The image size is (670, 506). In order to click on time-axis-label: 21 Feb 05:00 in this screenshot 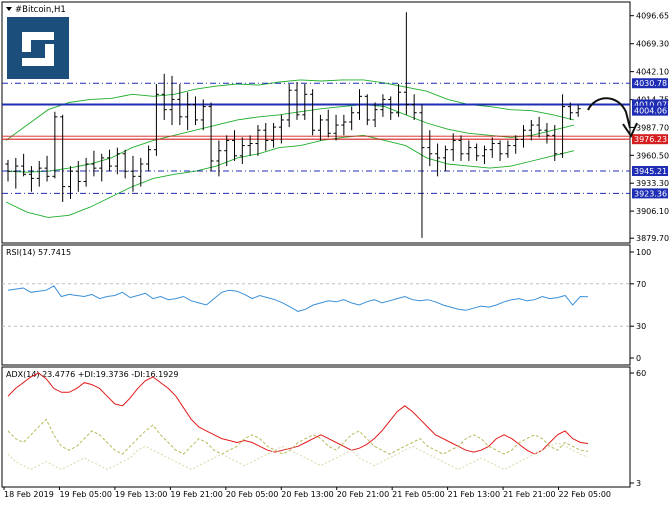, I will do `click(418, 494)`.